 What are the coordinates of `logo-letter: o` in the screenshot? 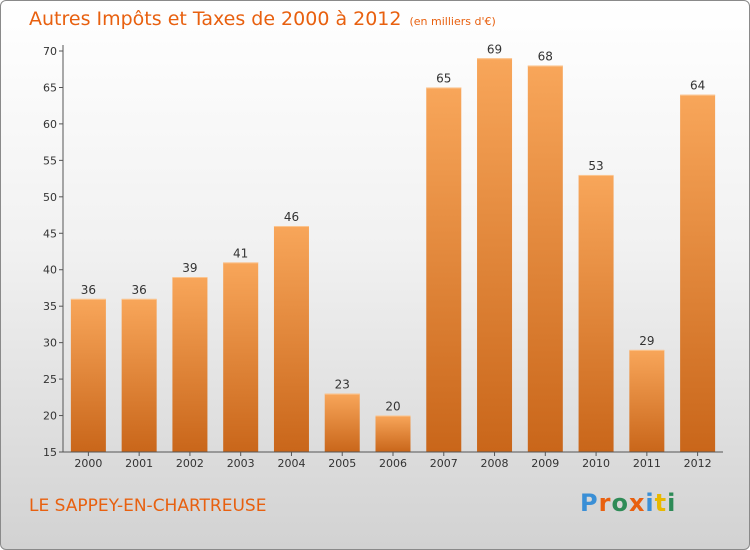 It's located at (620, 503).